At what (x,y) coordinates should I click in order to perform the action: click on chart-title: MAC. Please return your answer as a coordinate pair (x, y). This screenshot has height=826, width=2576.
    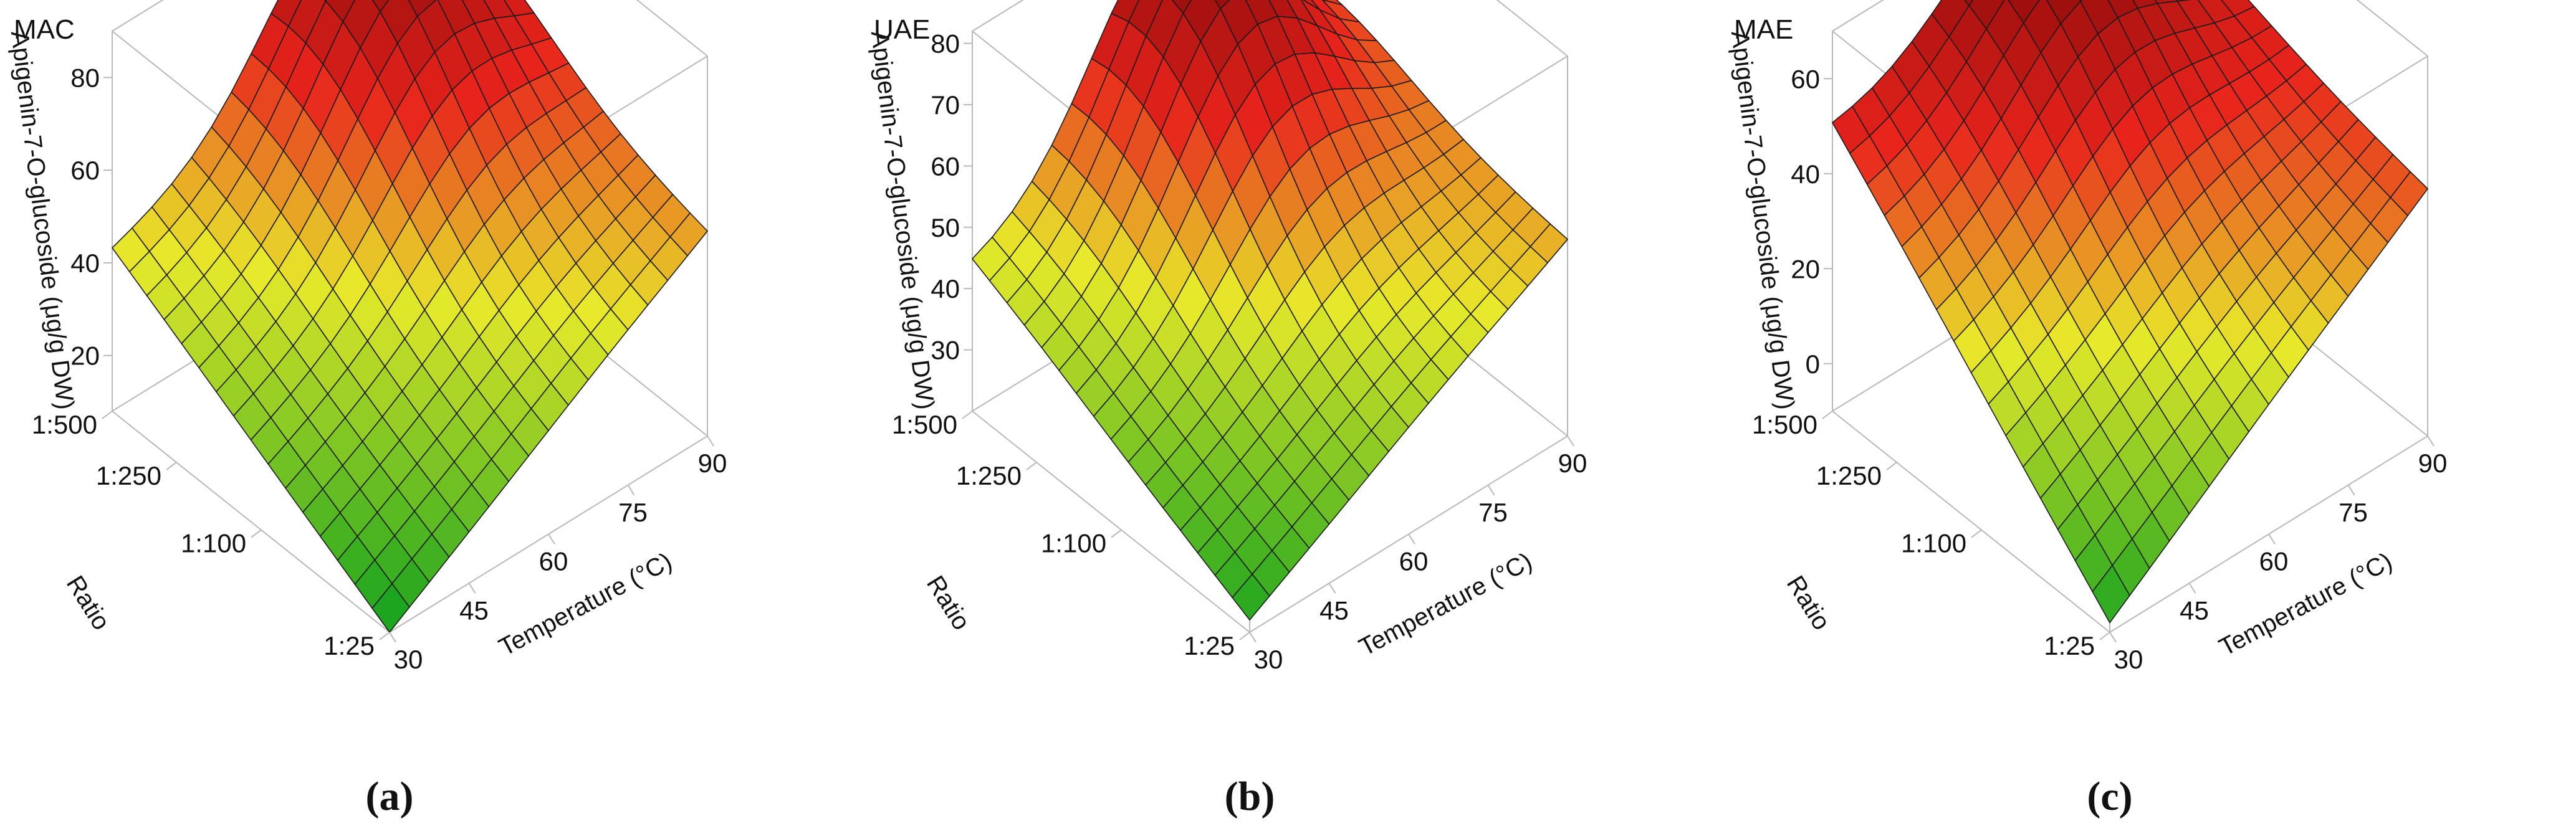
    Looking at the image, I should click on (45, 30).